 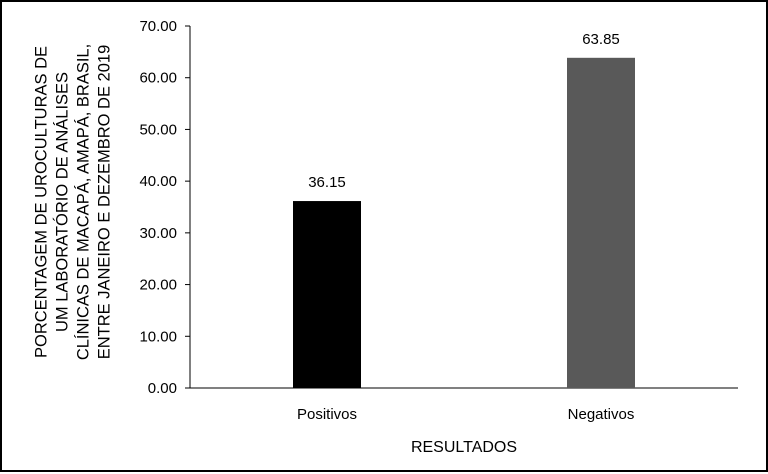 What do you see at coordinates (42, 202) in the screenshot?
I see `y-axis-title-line: PORCENTAGEM DE UROCULTURAS DE` at bounding box center [42, 202].